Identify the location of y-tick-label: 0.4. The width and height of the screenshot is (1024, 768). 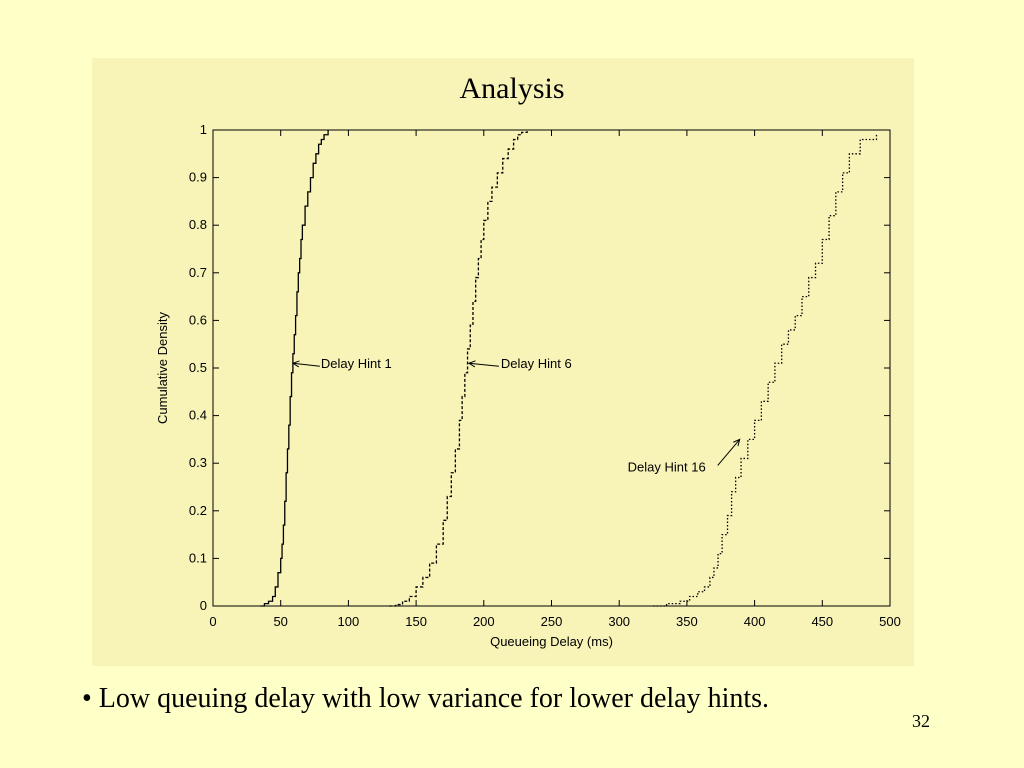
(198, 415).